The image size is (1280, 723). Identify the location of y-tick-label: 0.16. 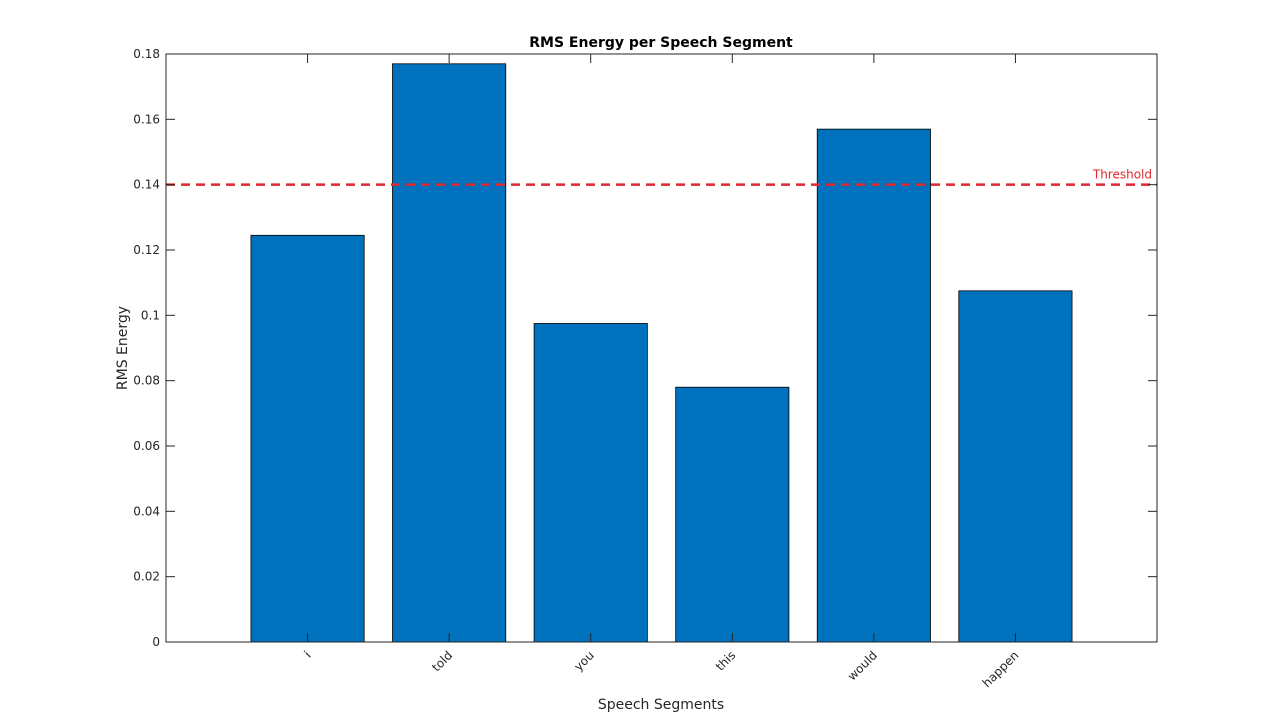
(146, 119).